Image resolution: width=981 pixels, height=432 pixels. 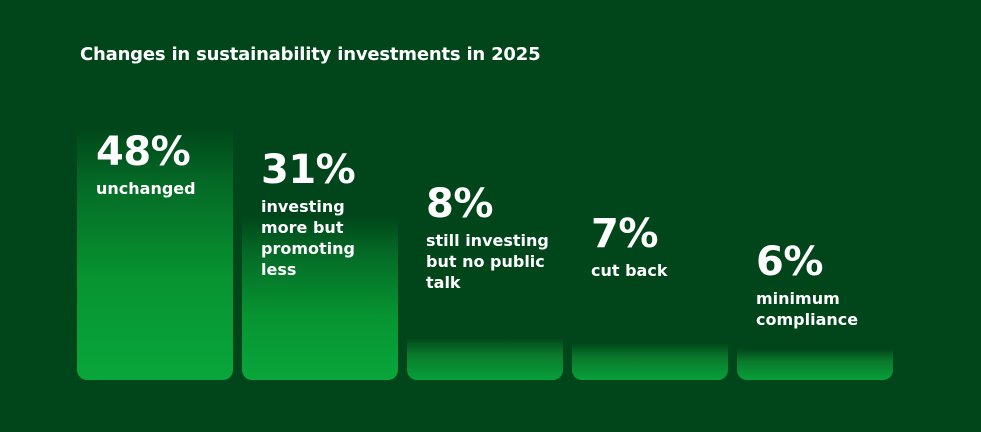 I want to click on bar-value-1: 48%, so click(x=143, y=152).